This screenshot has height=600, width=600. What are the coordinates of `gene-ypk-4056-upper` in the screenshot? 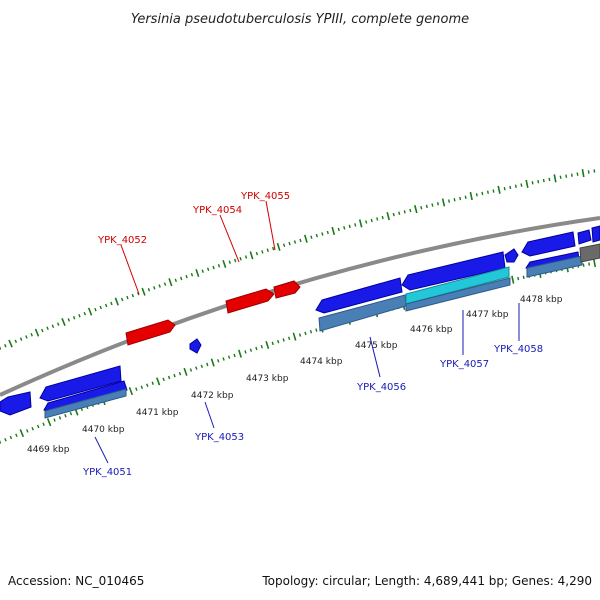 It's located at (359, 295).